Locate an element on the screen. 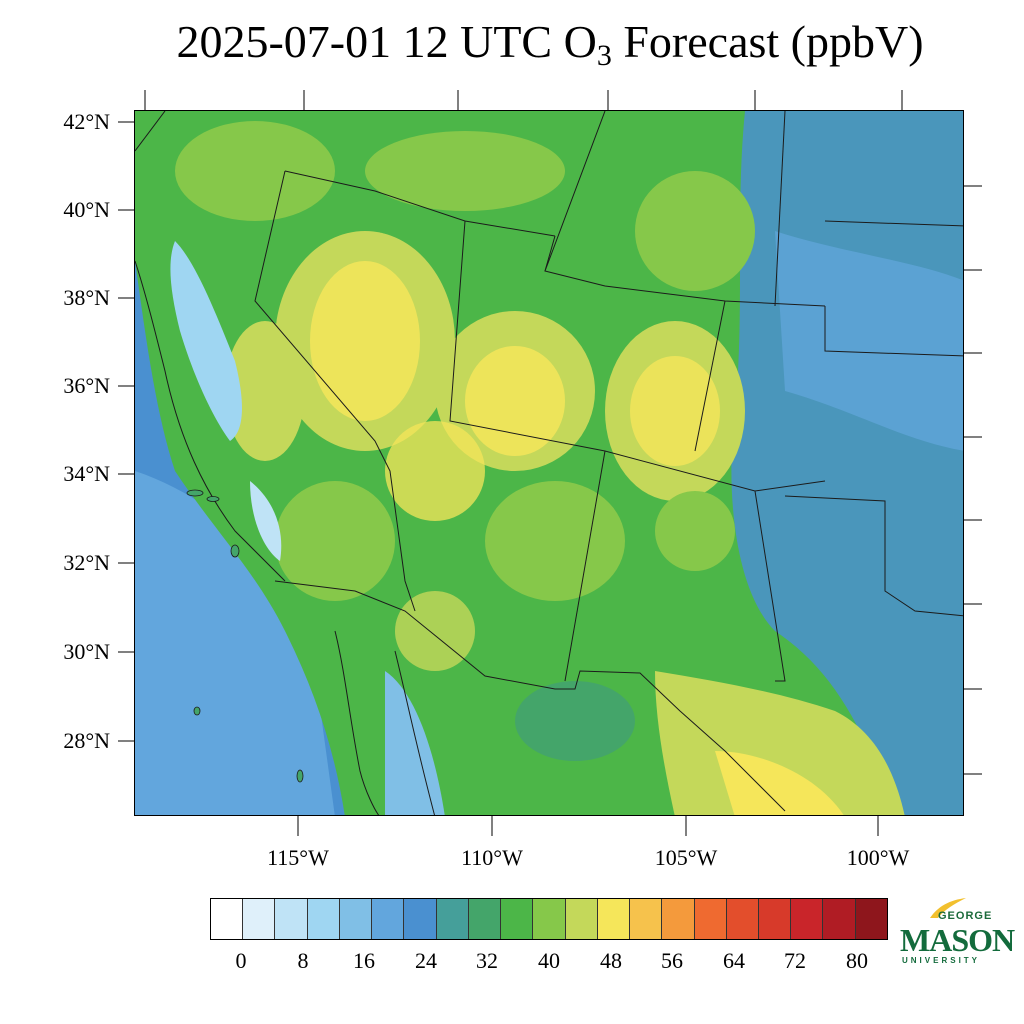  colorbar is located at coordinates (549, 919).